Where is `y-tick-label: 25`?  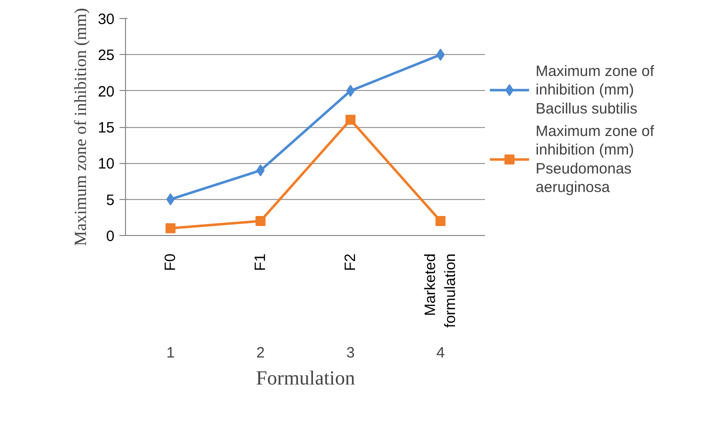
y-tick-label: 25 is located at coordinates (106, 55).